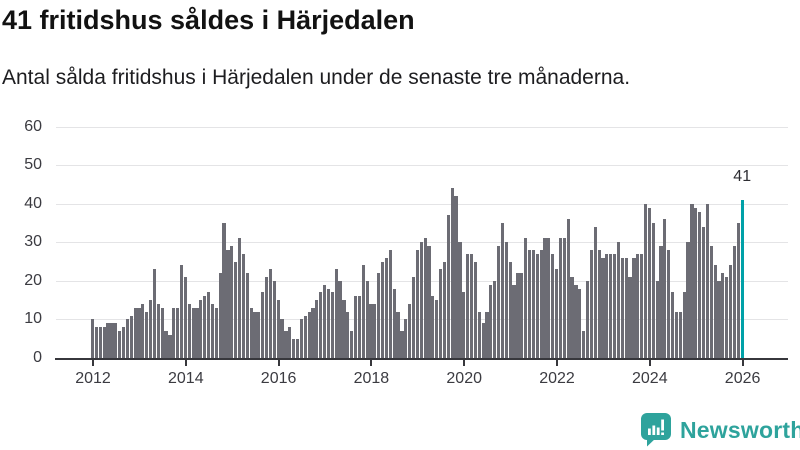 The image size is (800, 450). Describe the element at coordinates (742, 378) in the screenshot. I see `x-axis-label: 2026` at that location.